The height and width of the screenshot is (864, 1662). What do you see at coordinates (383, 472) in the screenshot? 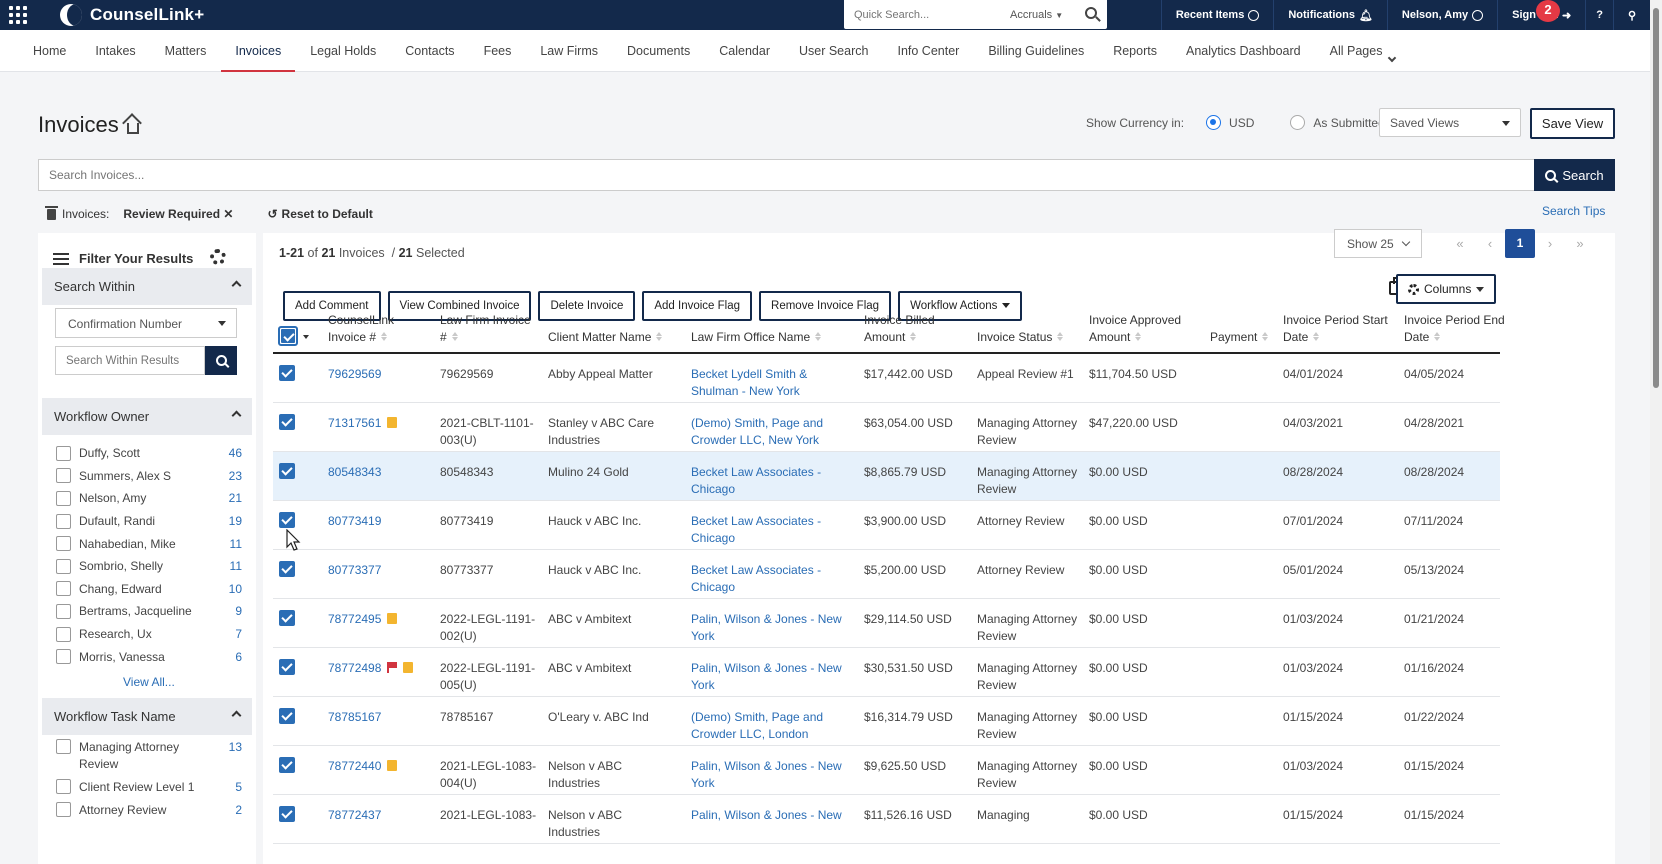
I see `counsellink-invoice-link: 80548343` at bounding box center [383, 472].